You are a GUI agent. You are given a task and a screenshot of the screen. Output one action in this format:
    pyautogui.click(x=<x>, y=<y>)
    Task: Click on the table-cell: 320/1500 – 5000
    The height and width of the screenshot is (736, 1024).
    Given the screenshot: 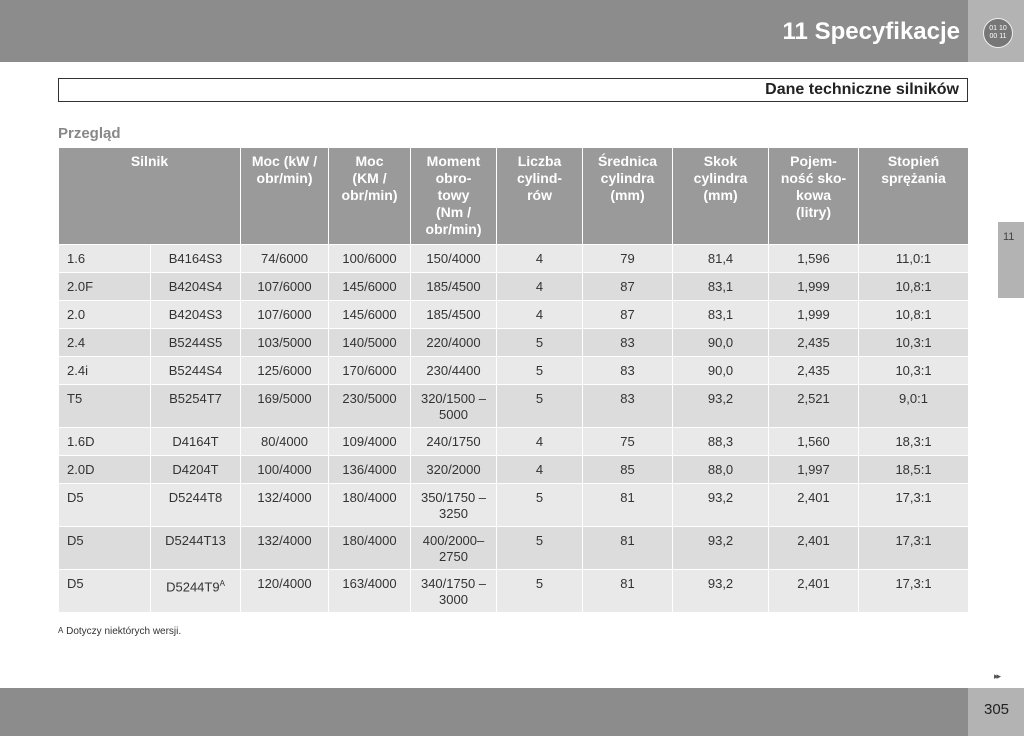 What is the action you would take?
    pyautogui.click(x=454, y=406)
    